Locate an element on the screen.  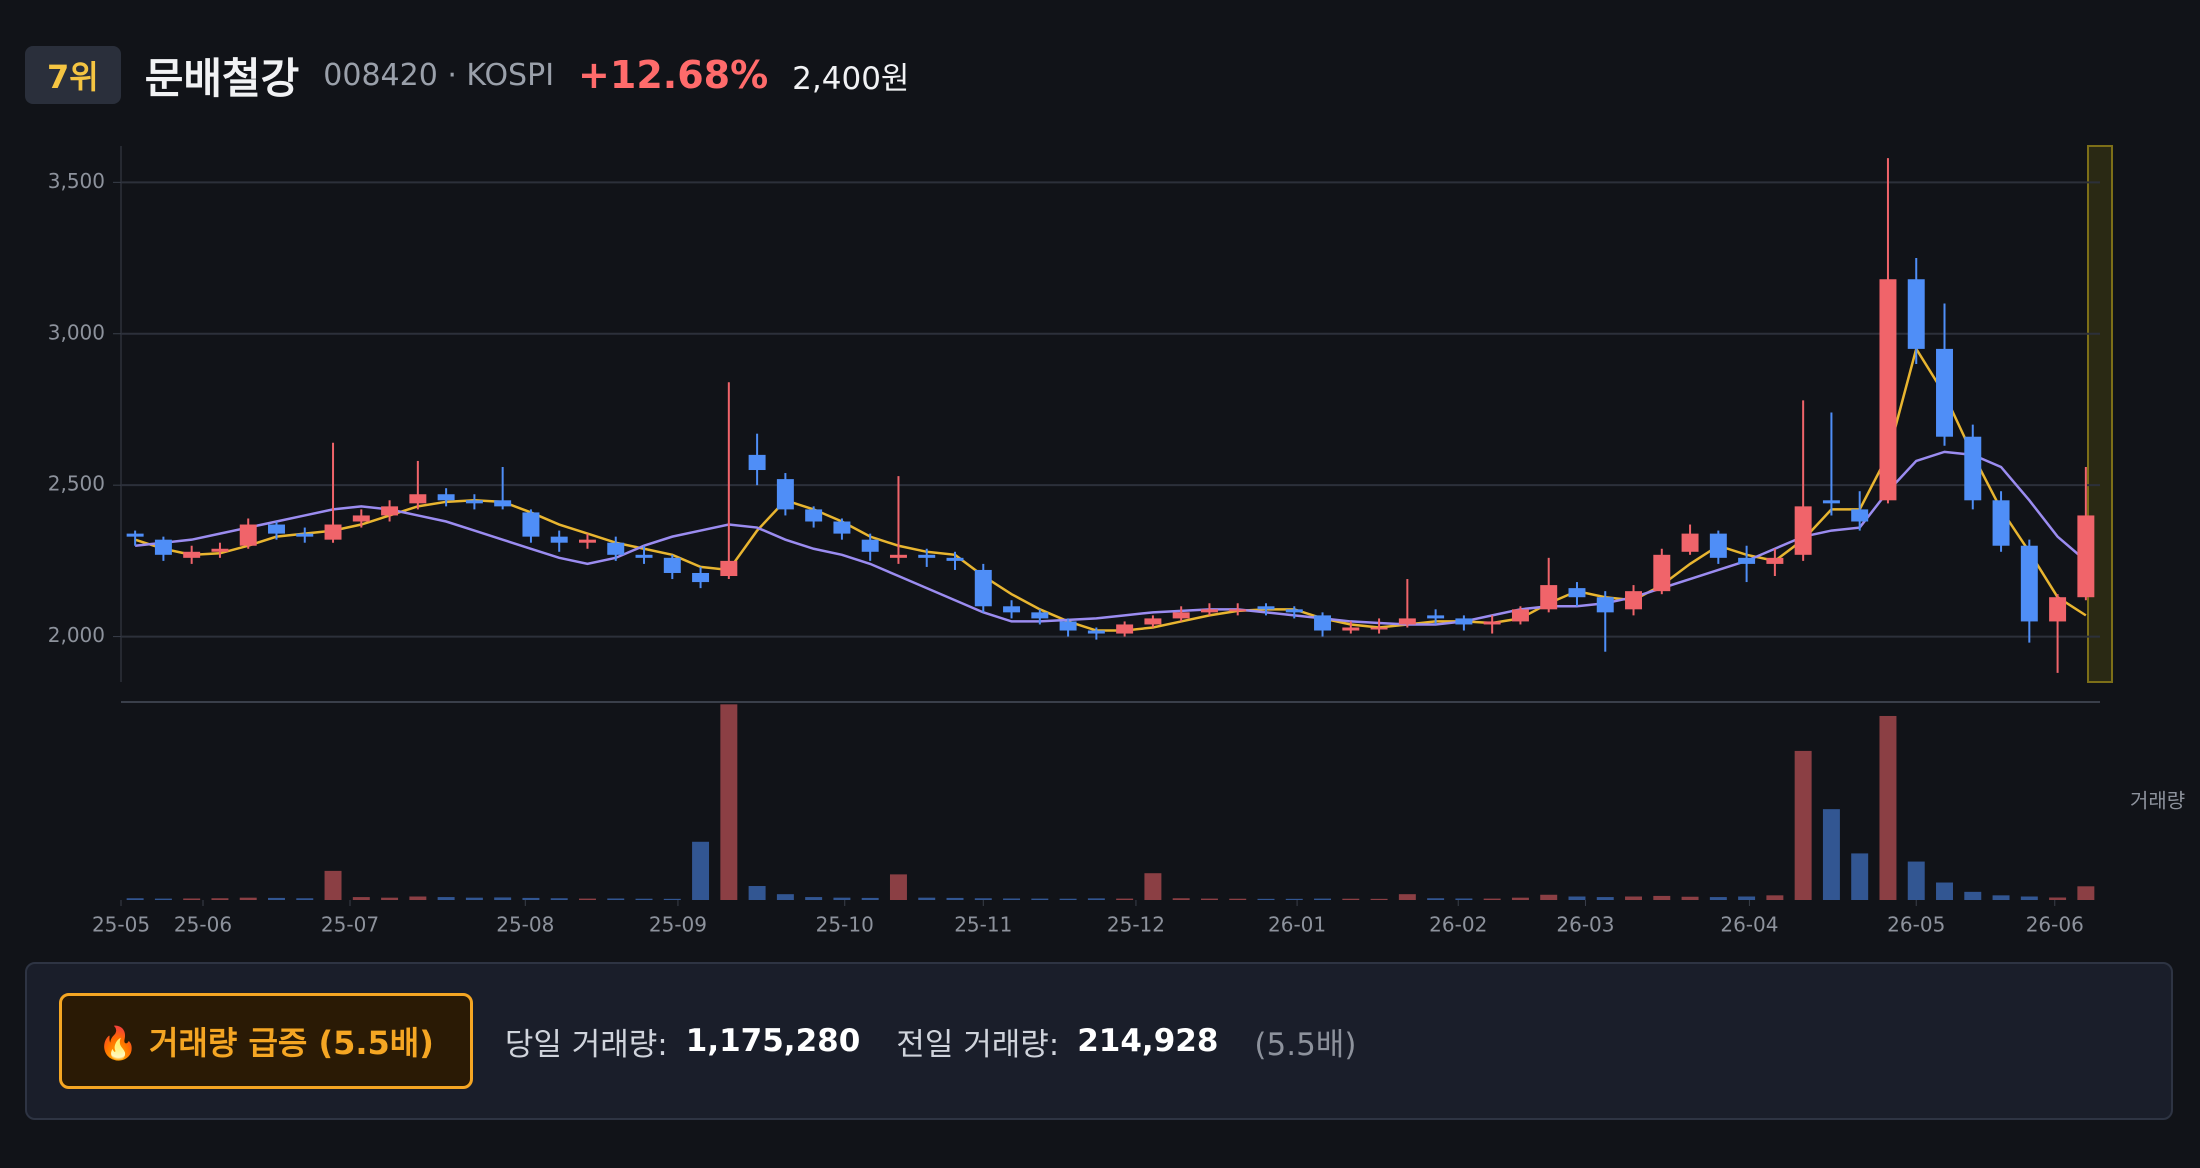
x-tick-label: 26-02 is located at coordinates (1458, 925).